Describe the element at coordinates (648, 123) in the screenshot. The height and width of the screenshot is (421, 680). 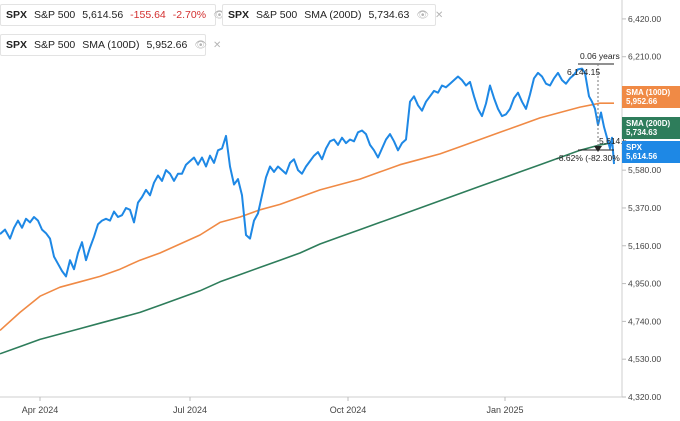
I see `badge-label: SMA (200D)` at that location.